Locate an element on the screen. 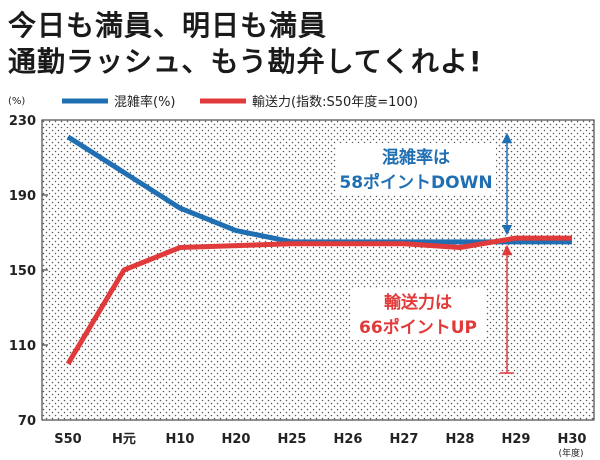 The image size is (600, 460). x-tick-label: H26 is located at coordinates (348, 439).